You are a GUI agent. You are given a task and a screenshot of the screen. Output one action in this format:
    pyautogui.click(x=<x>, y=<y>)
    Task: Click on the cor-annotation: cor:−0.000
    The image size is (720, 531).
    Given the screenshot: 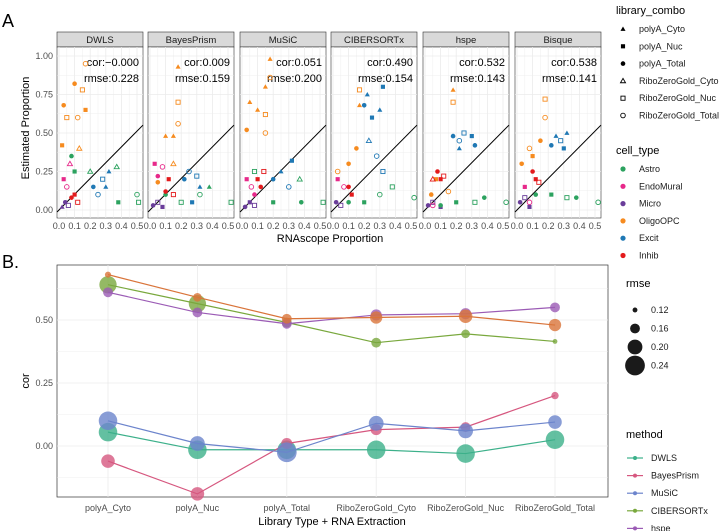 What is the action you would take?
    pyautogui.click(x=113, y=63)
    